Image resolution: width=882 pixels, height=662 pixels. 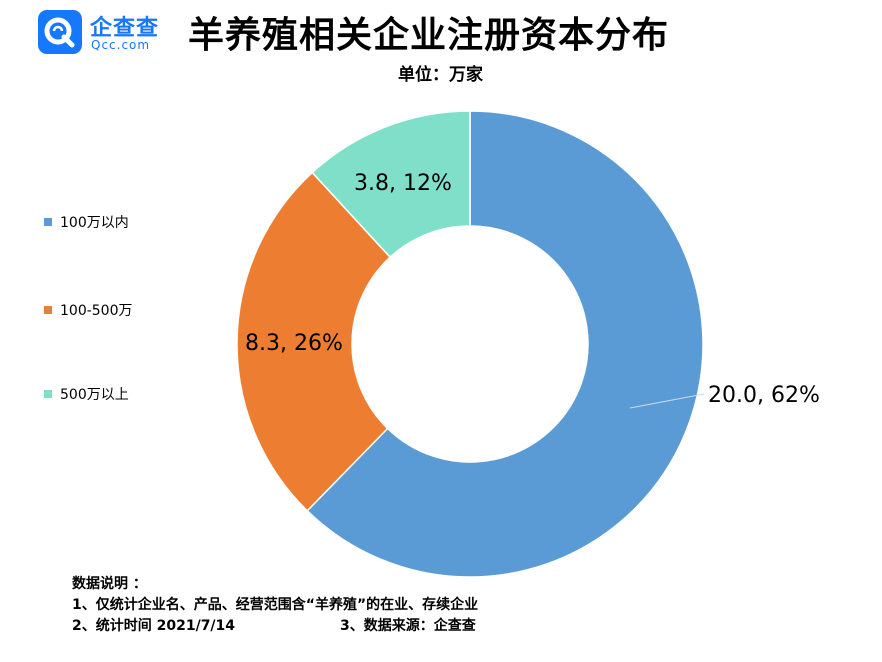 I want to click on notes-line-1: 1、仅统计企业名、产品、经营范围含“羊养殖”的在业、存续企业, so click(x=275, y=605).